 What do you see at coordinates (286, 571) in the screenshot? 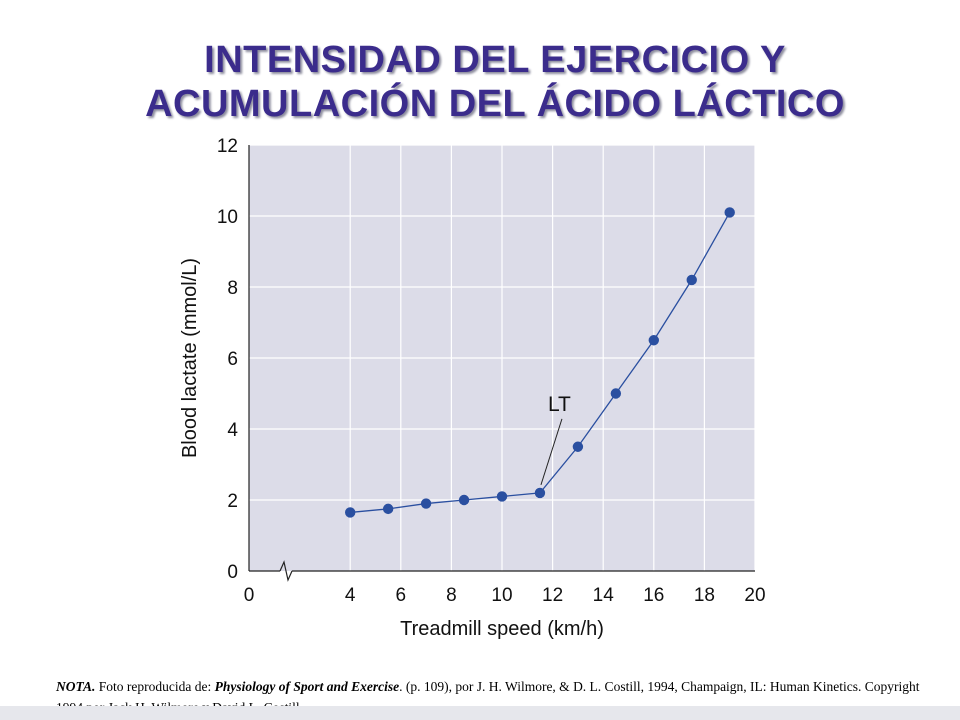
I see `axis-break-mark` at bounding box center [286, 571].